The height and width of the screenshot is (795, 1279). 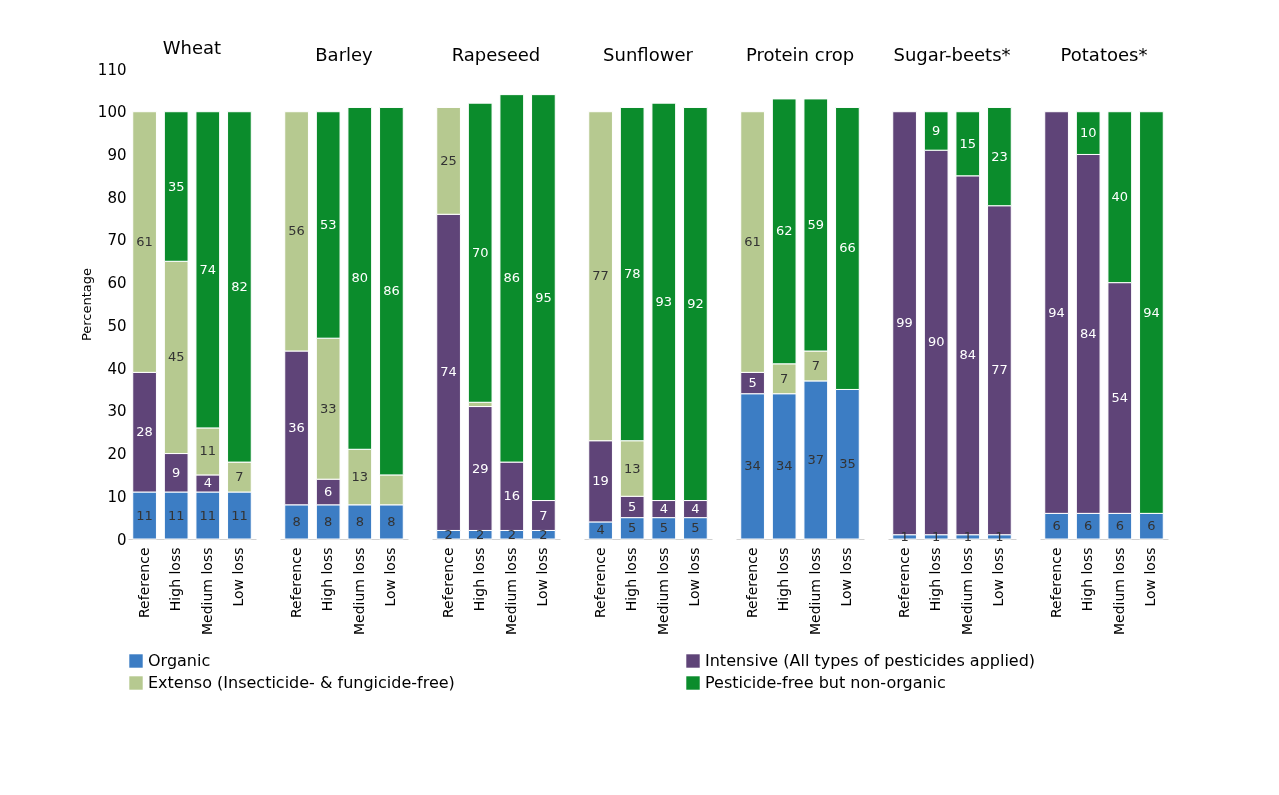 What do you see at coordinates (800, 54) in the screenshot?
I see `chart-title: Protein crop` at bounding box center [800, 54].